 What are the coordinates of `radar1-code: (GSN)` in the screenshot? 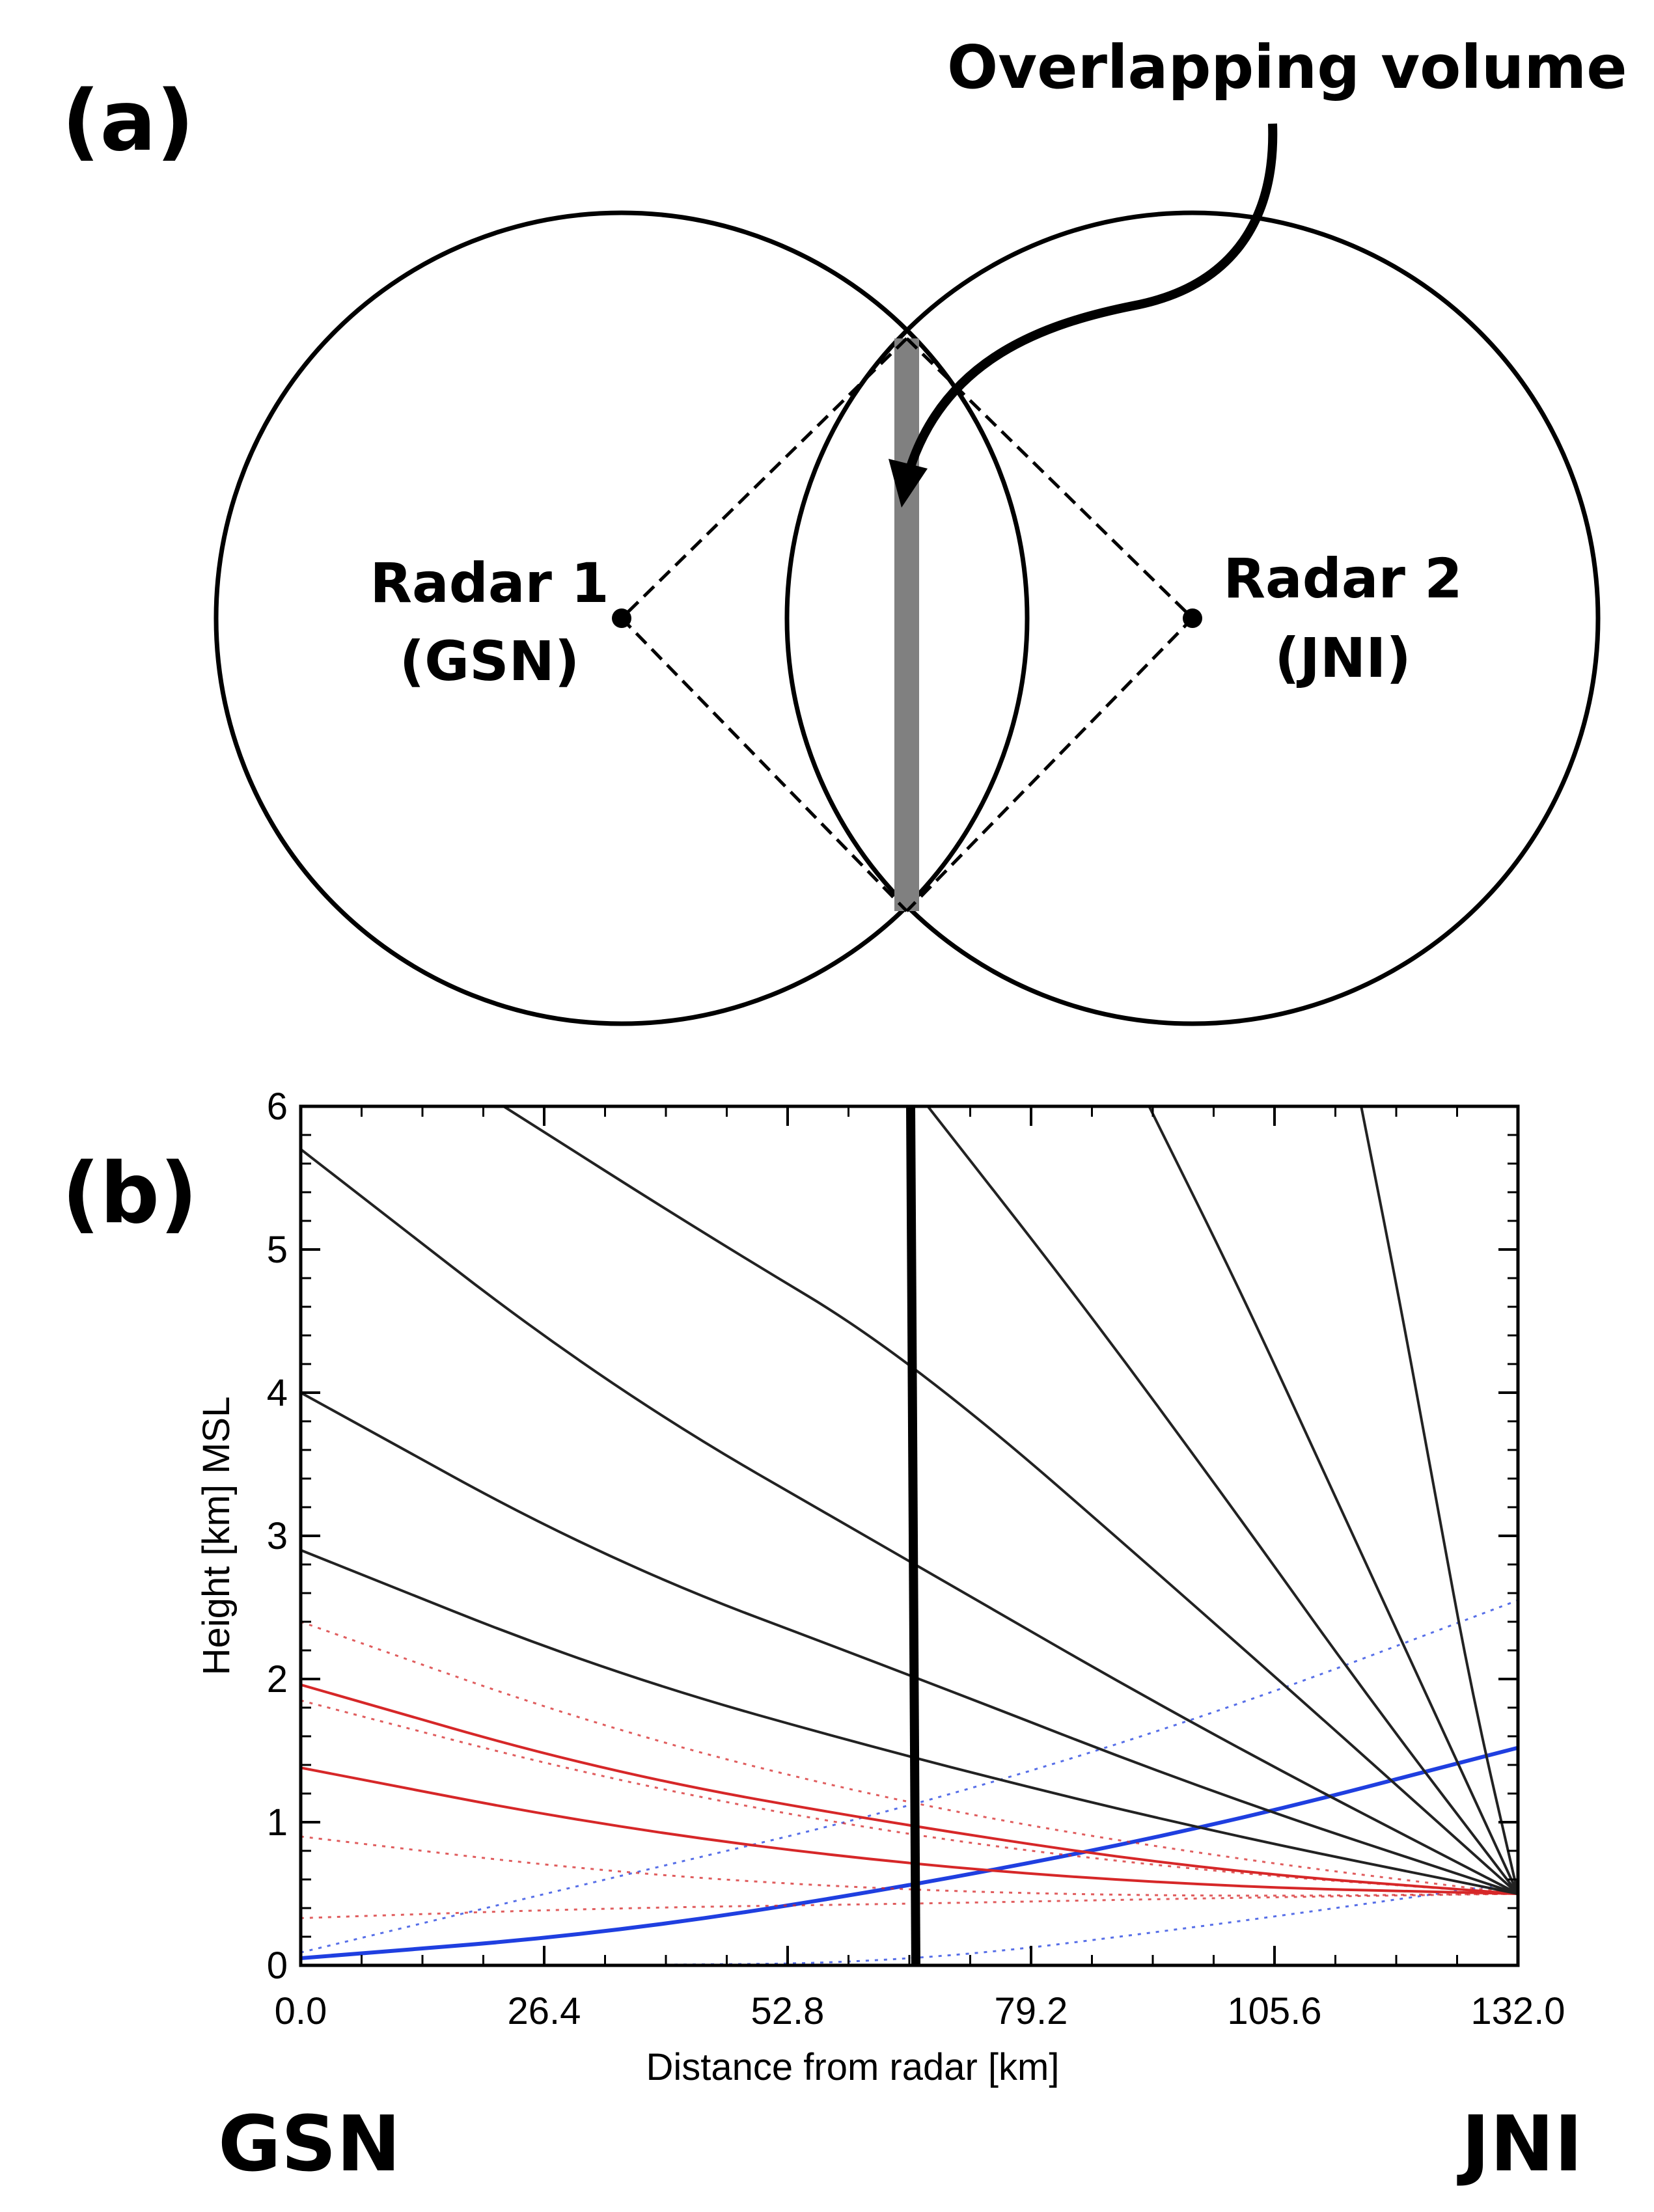 It's located at (490, 661).